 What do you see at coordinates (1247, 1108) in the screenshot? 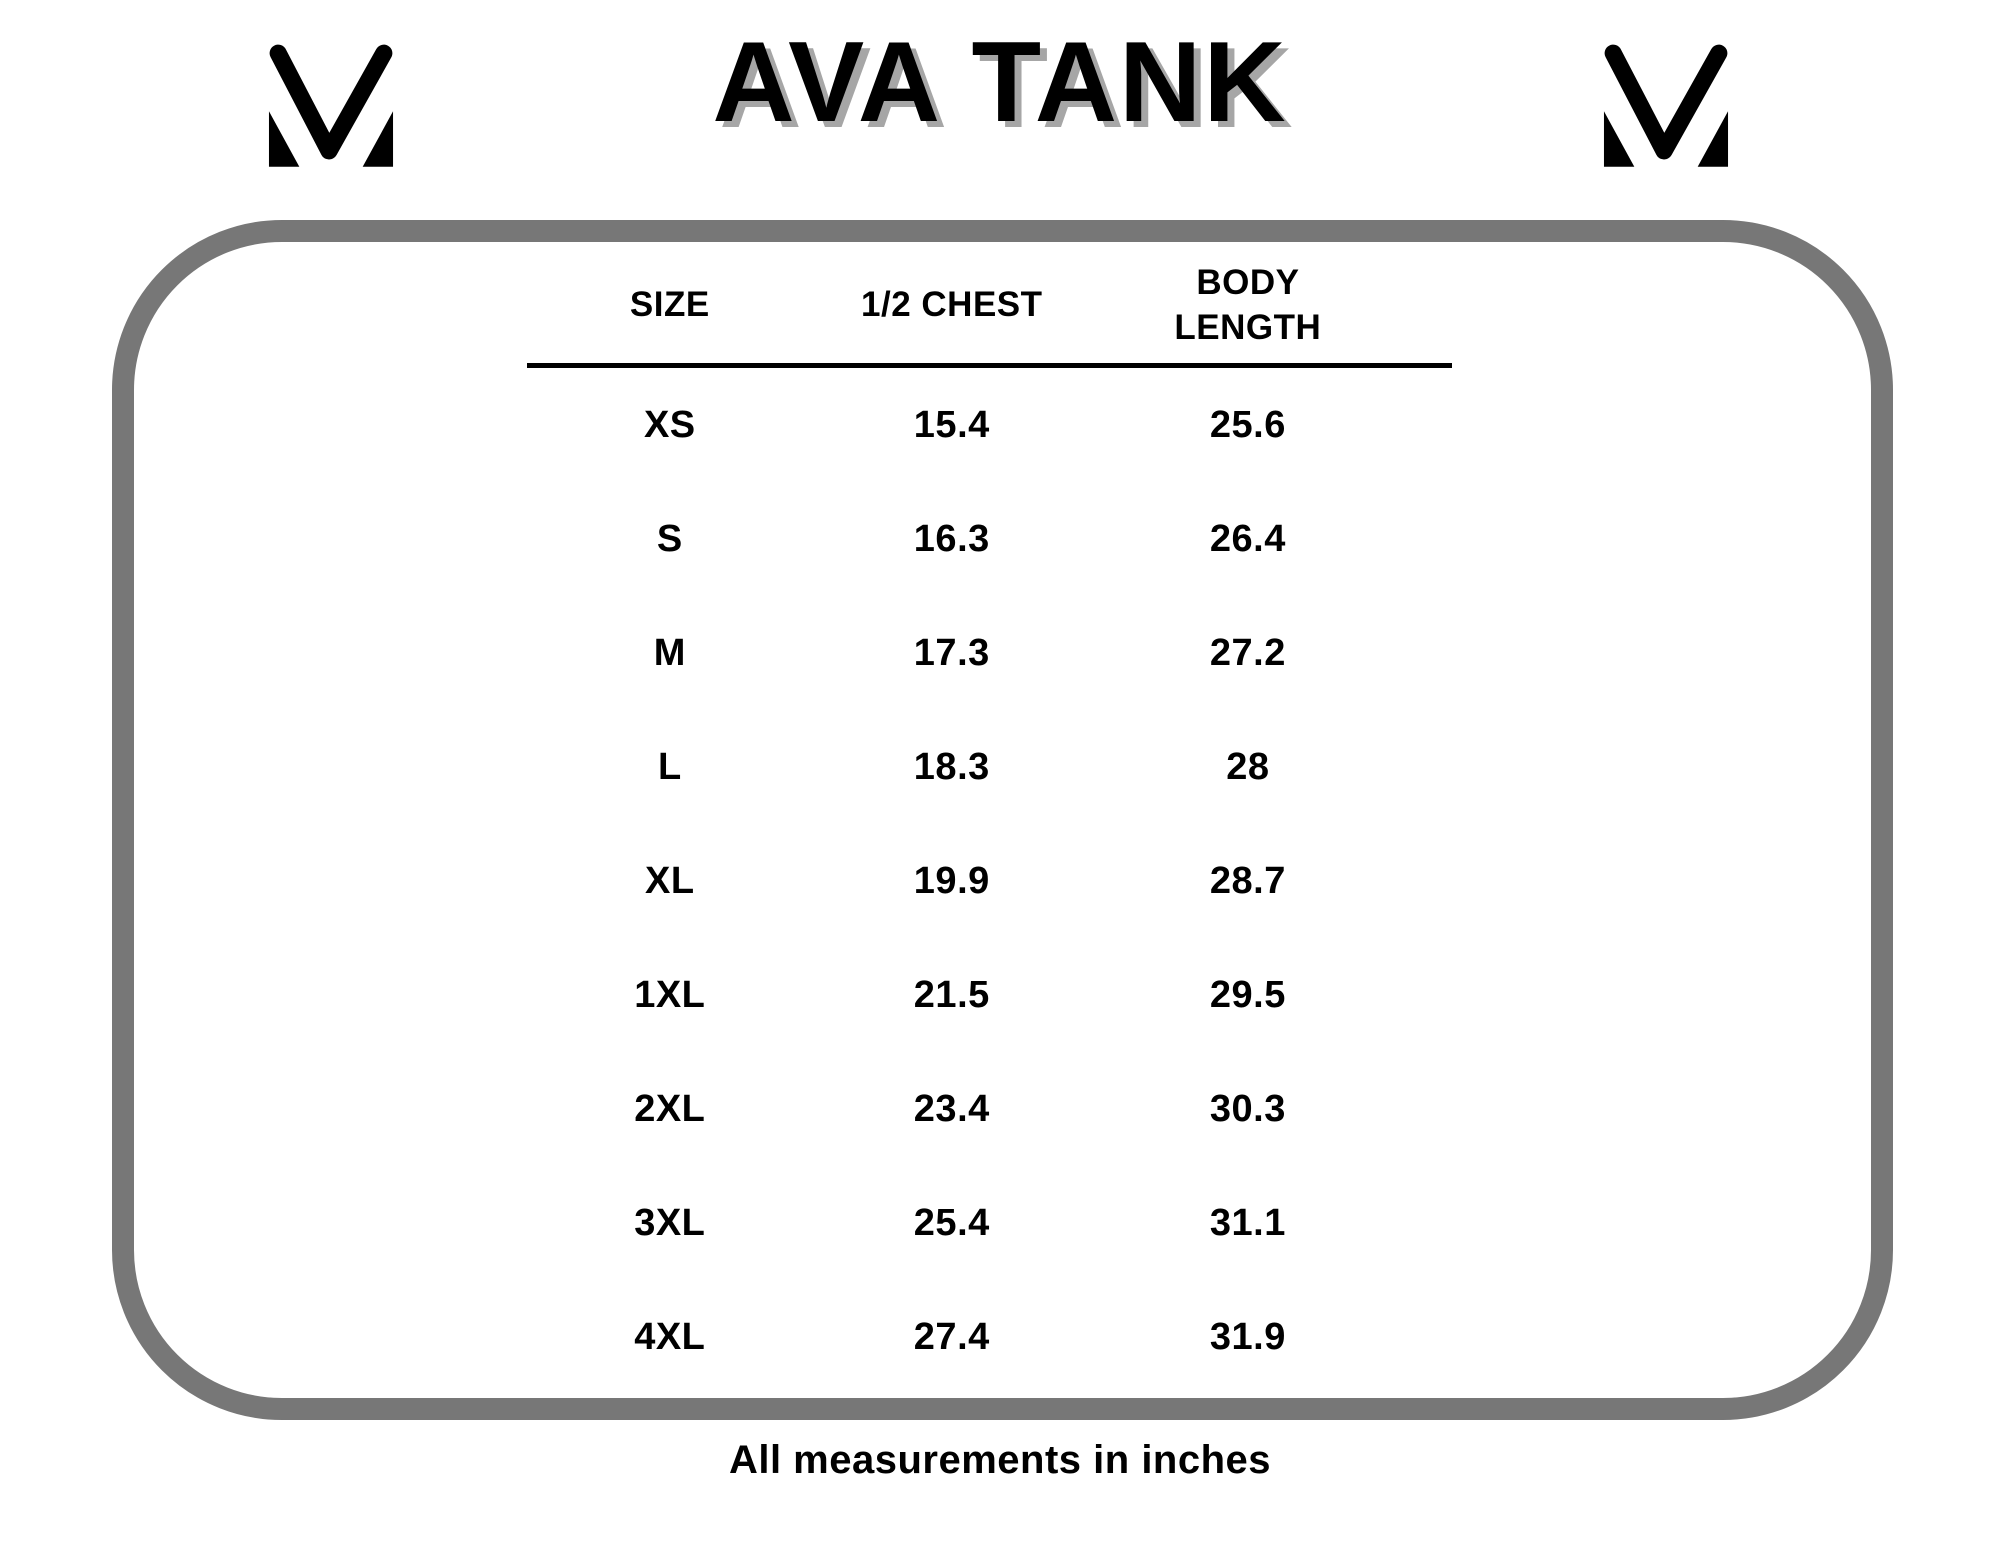
I see `length-cell: 30.3` at bounding box center [1247, 1108].